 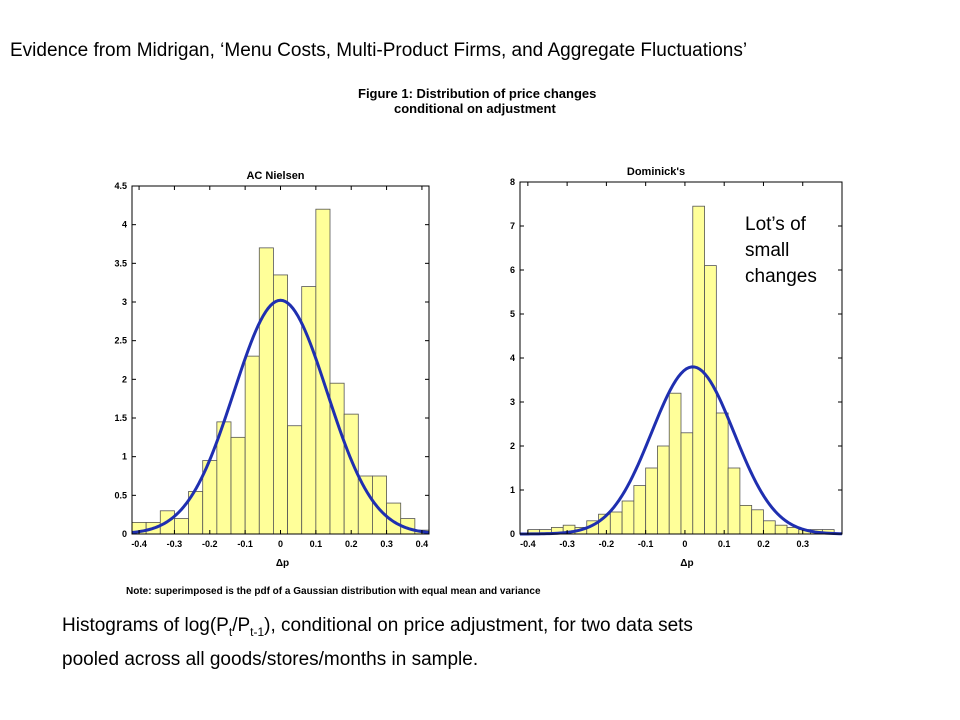 I want to click on x-tick-label: 0.4, so click(x=422, y=544).